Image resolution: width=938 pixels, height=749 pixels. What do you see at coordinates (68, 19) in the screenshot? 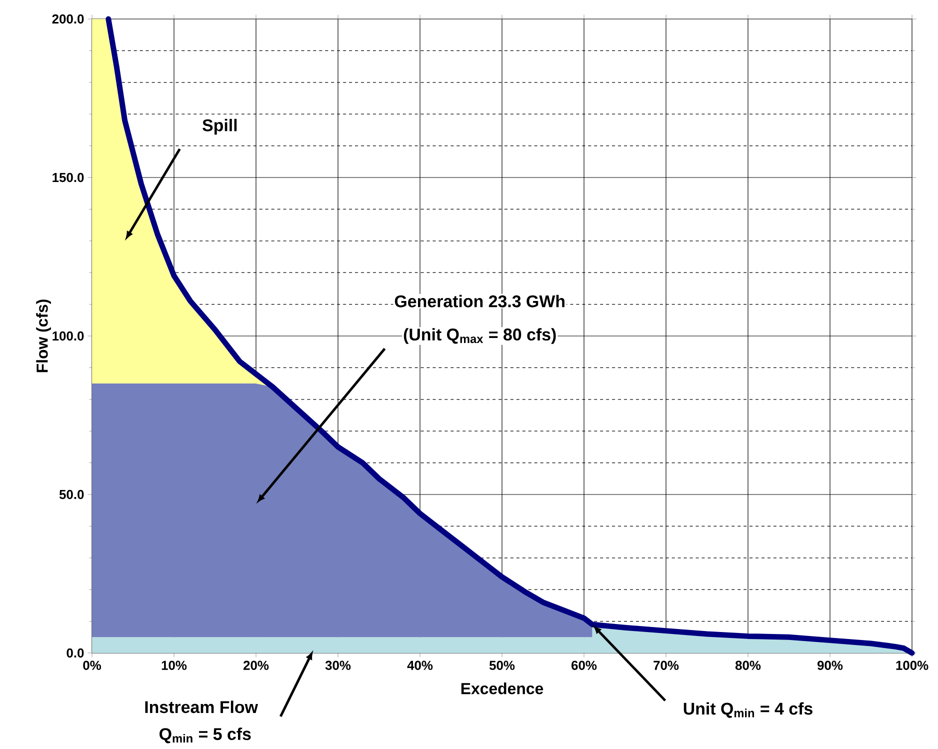
I see `y-tick-label: 200.0` at bounding box center [68, 19].